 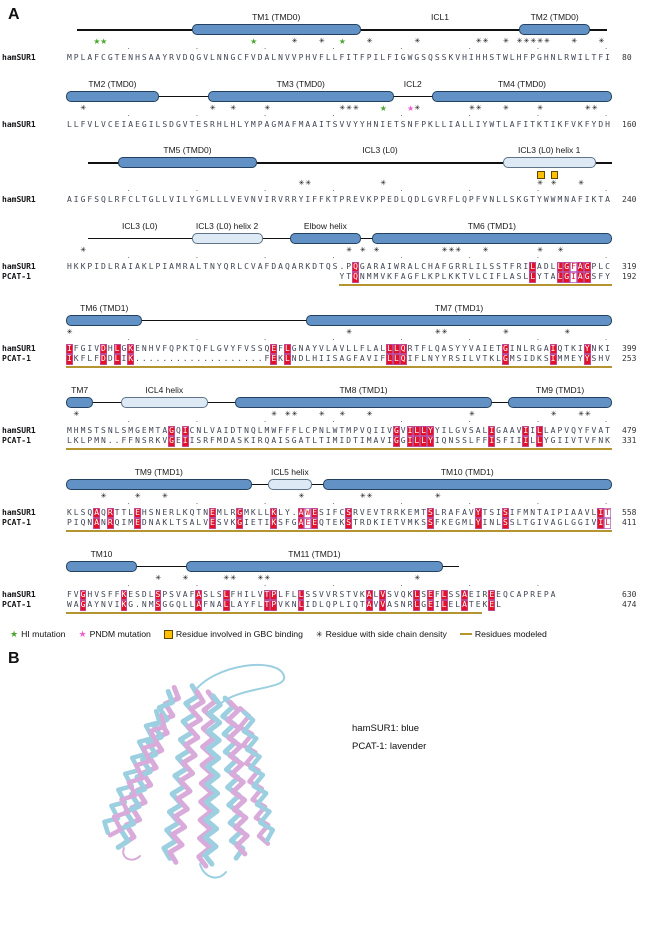 What do you see at coordinates (380, 150) in the screenshot?
I see `structure-label: ICL3 (L0)` at bounding box center [380, 150].